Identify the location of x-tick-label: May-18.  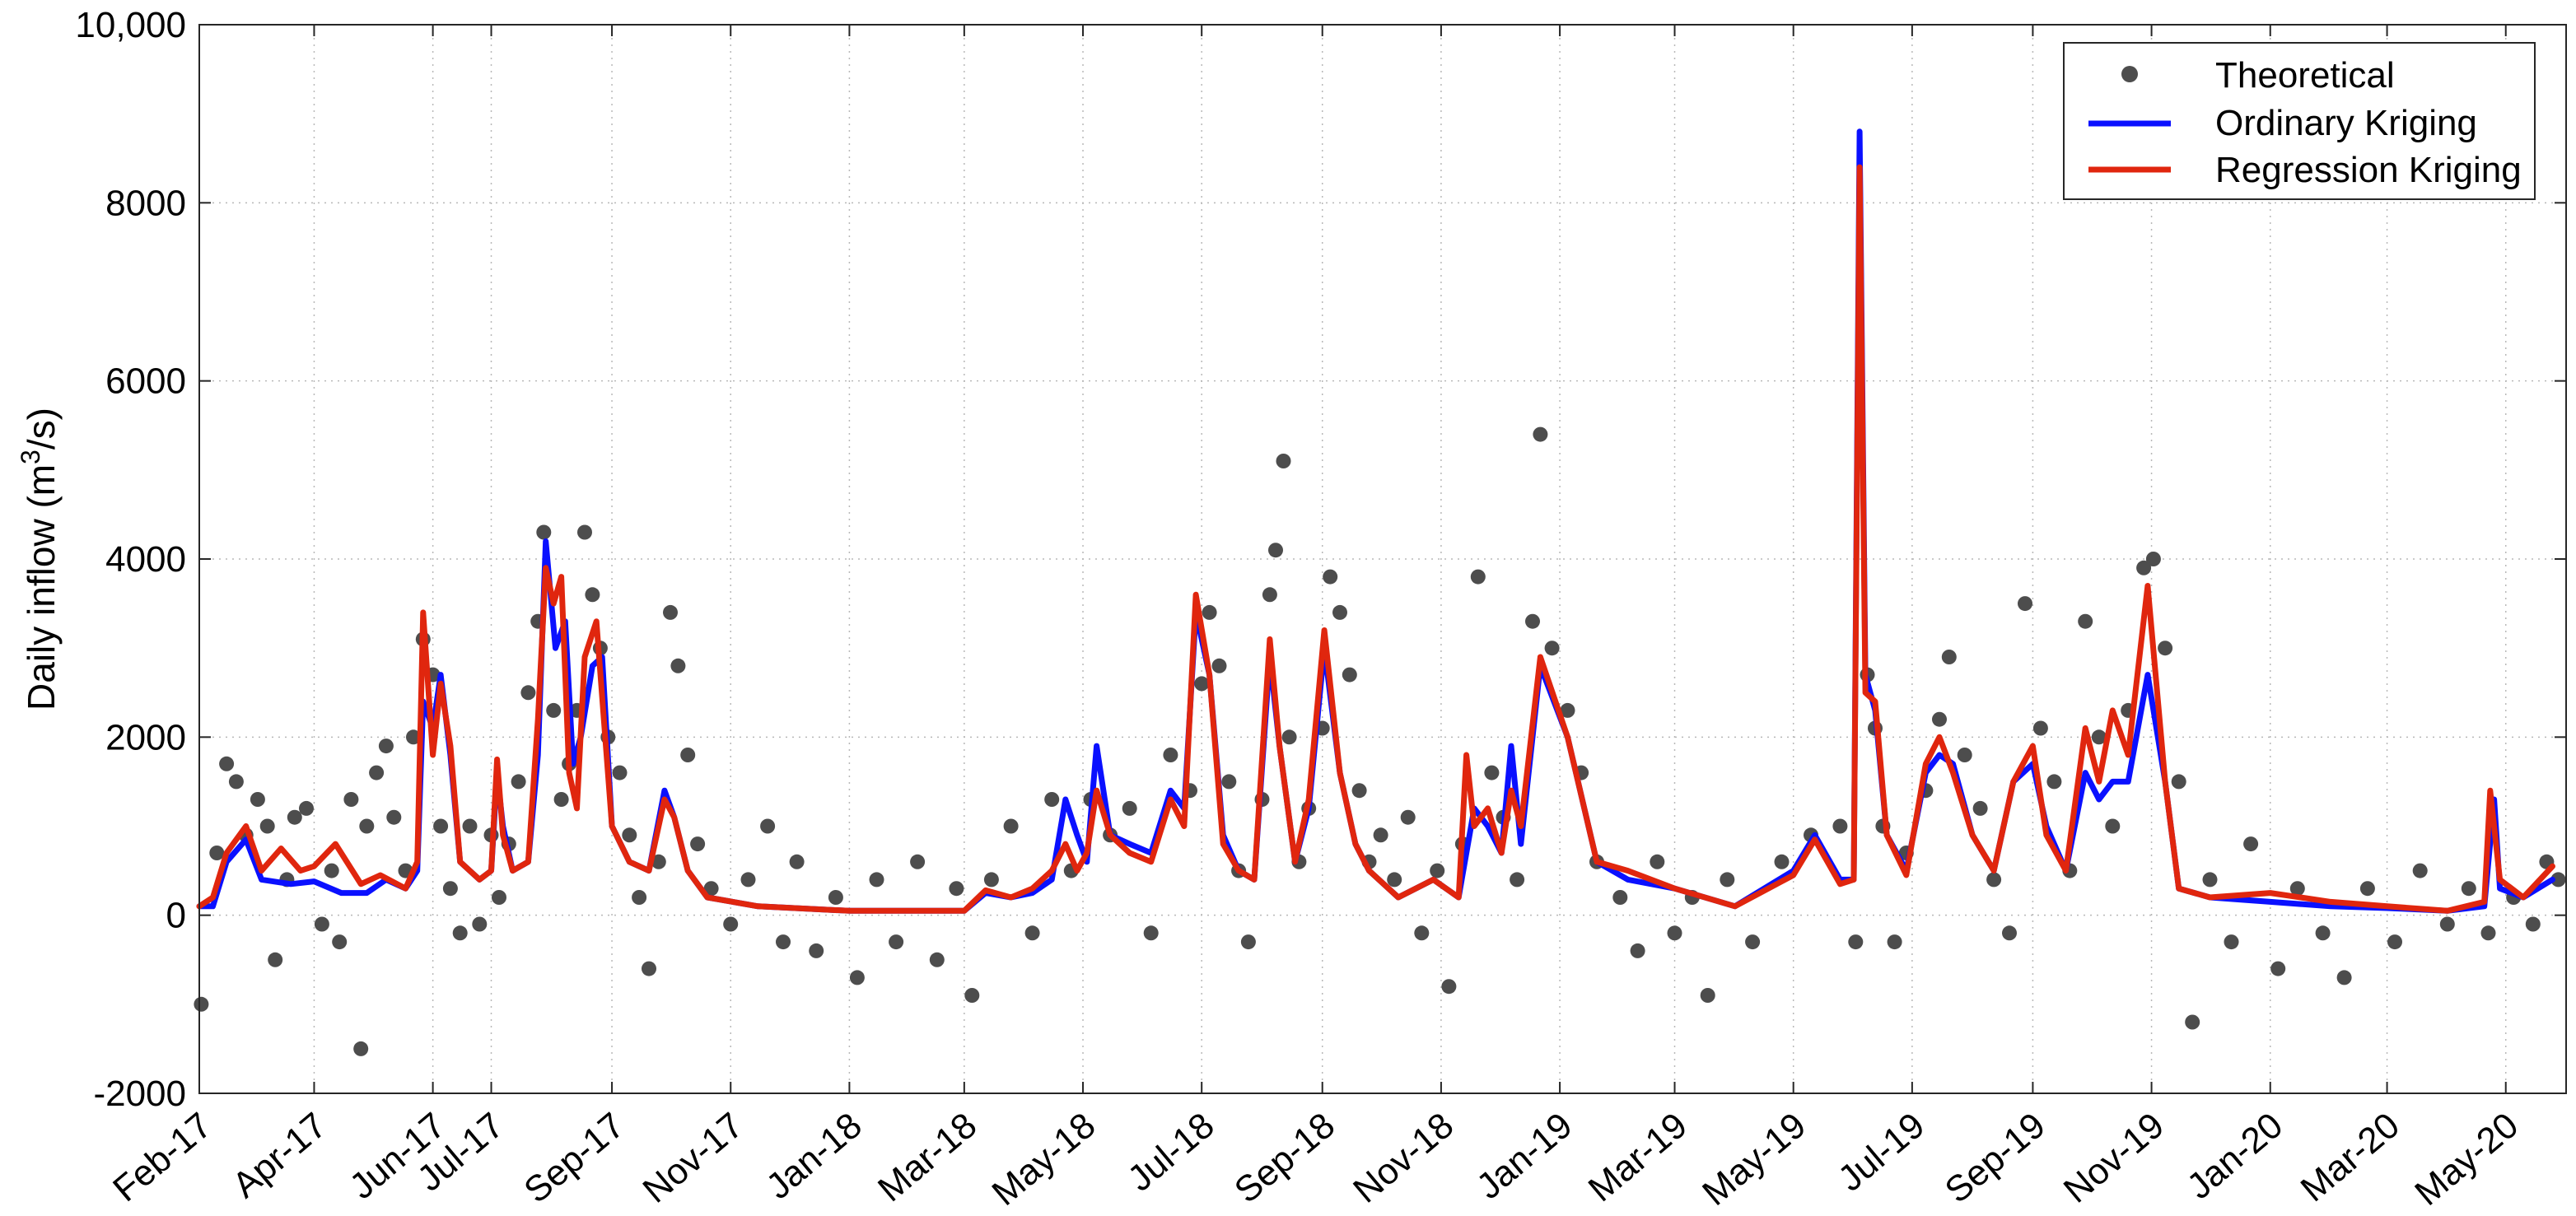
(1044, 1160).